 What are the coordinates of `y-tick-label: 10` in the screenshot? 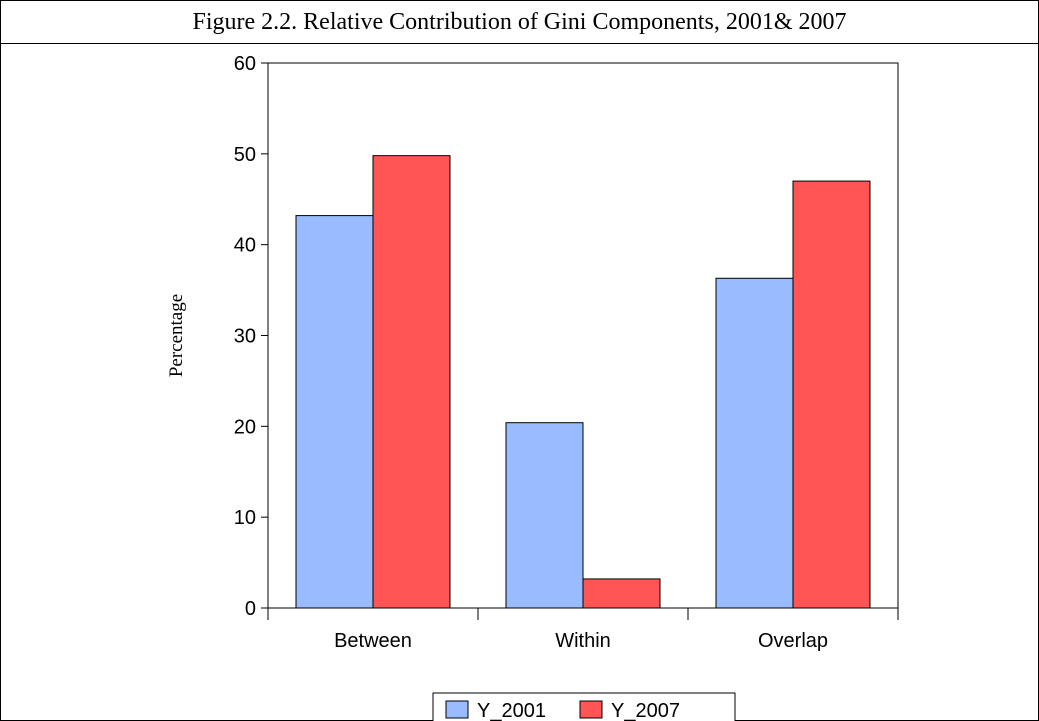 It's located at (245, 518).